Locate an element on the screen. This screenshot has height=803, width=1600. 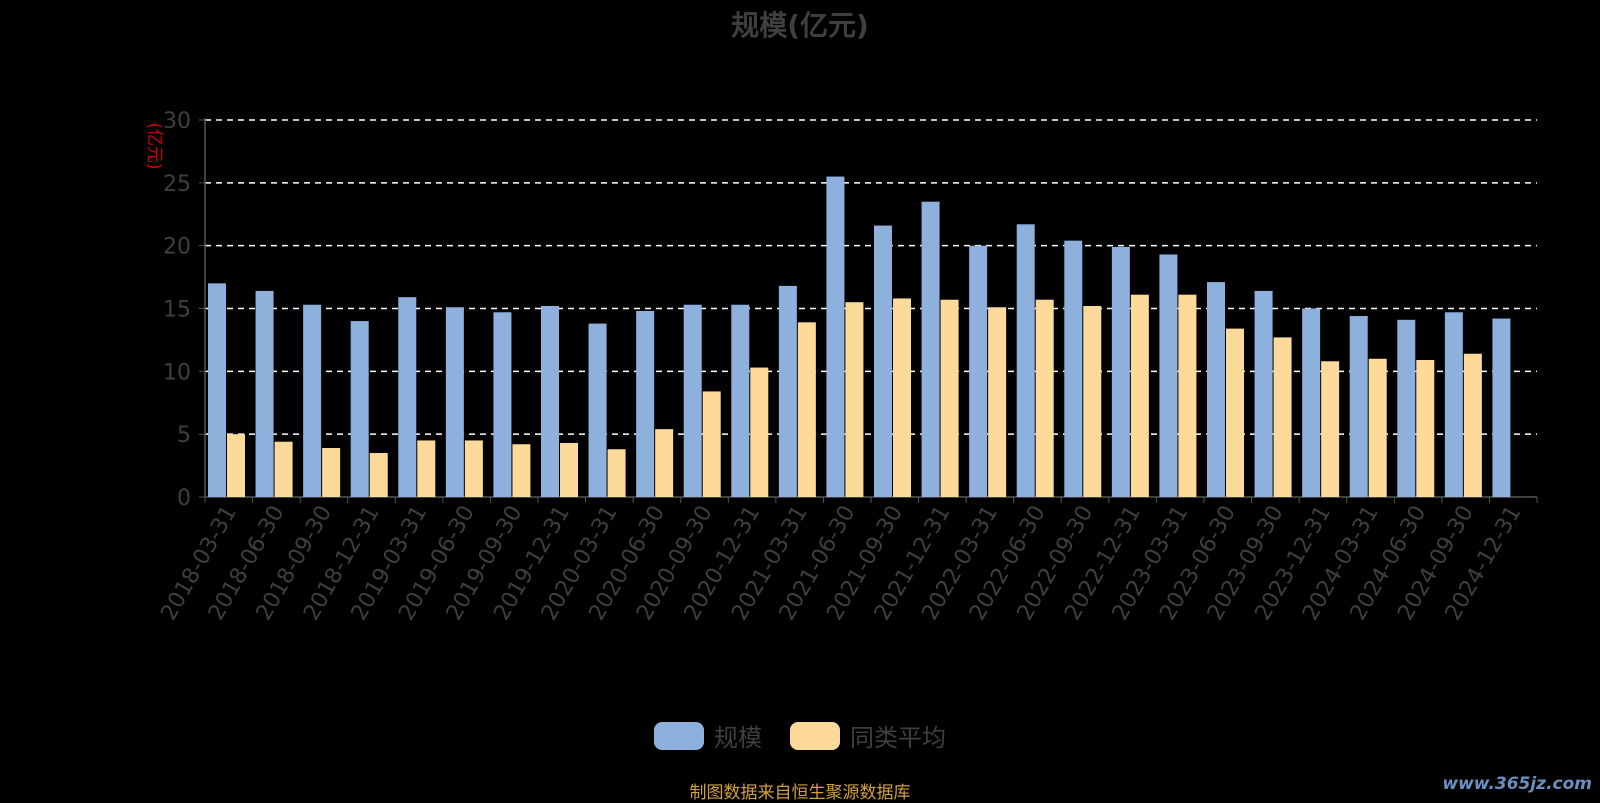
legend-label-average: 同类平均 is located at coordinates (898, 738).